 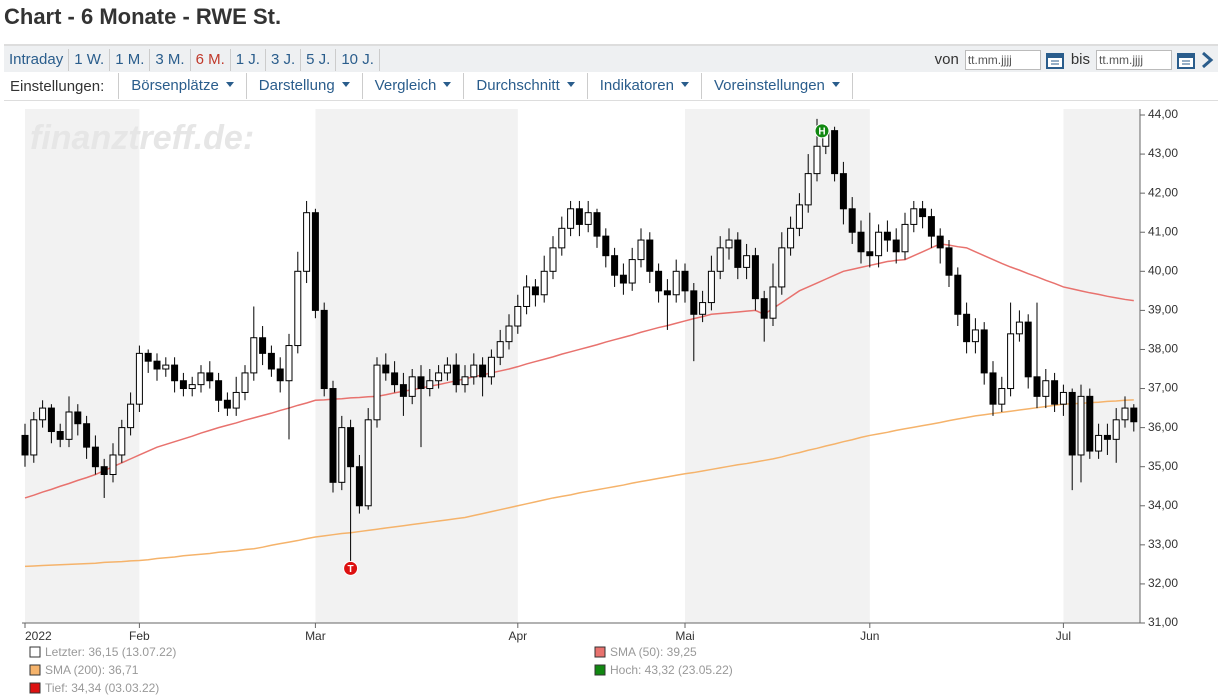 What do you see at coordinates (170, 59) in the screenshot?
I see `period-button: 3 M.` at bounding box center [170, 59].